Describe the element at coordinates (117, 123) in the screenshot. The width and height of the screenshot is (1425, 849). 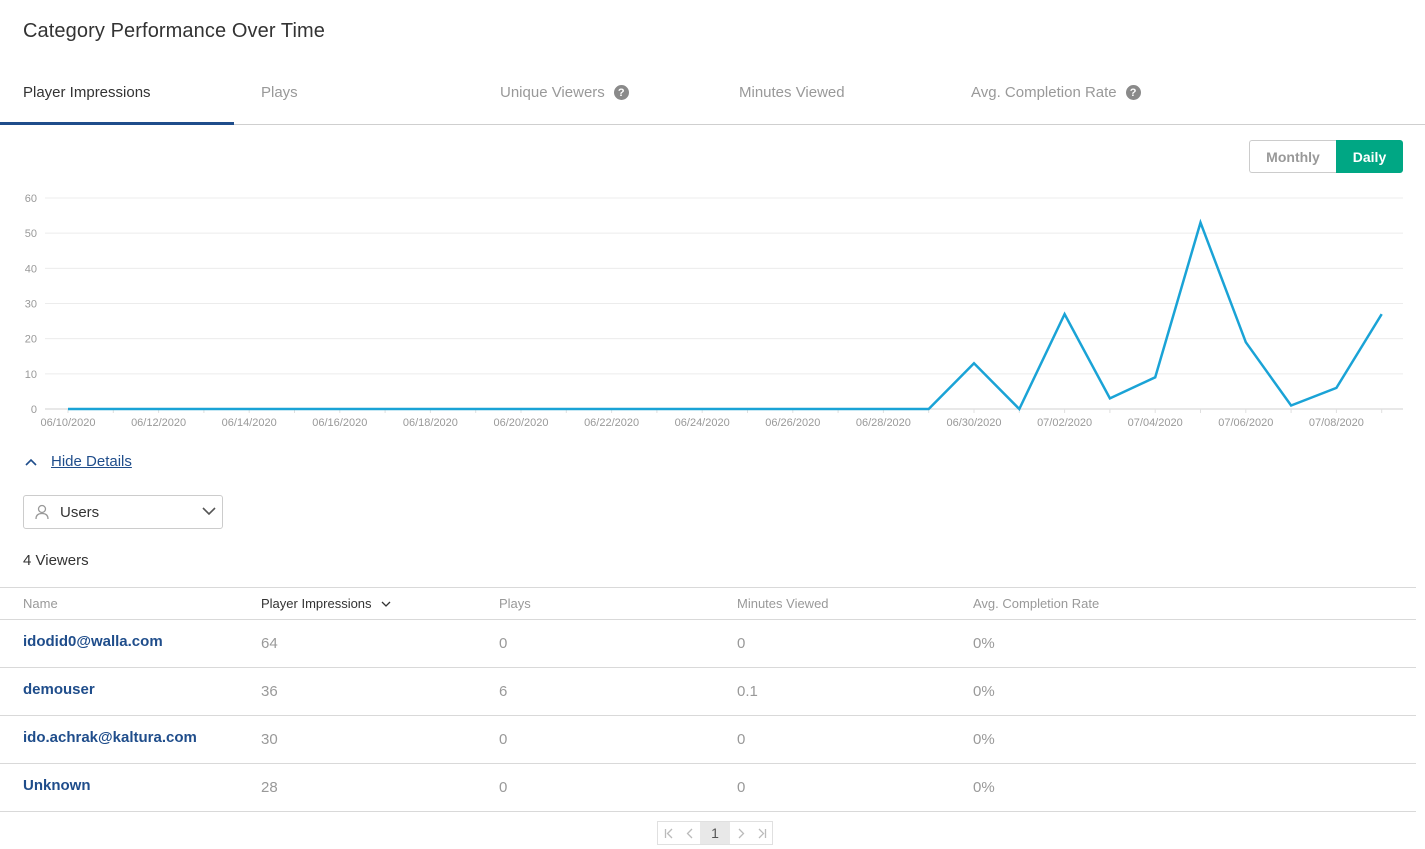
I see `active-tab-underline` at that location.